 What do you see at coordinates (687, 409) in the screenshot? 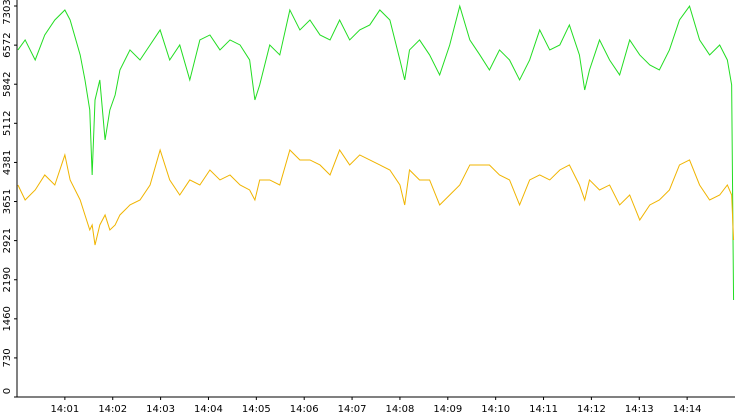
I see `x-tick-label: 14:14` at bounding box center [687, 409].